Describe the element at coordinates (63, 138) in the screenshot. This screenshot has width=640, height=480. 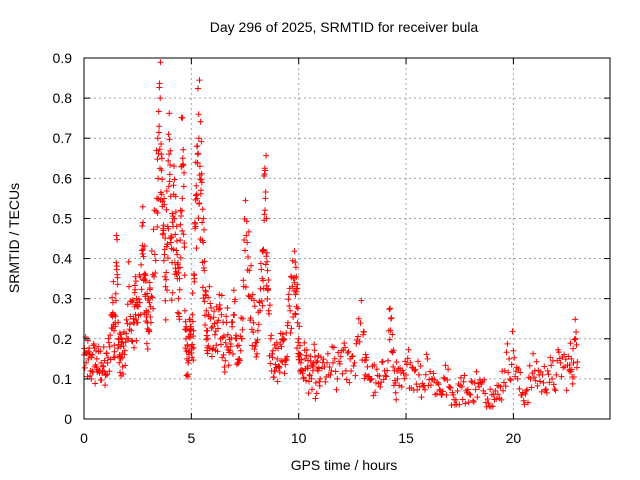
I see `y-tick-label: 0.7` at that location.